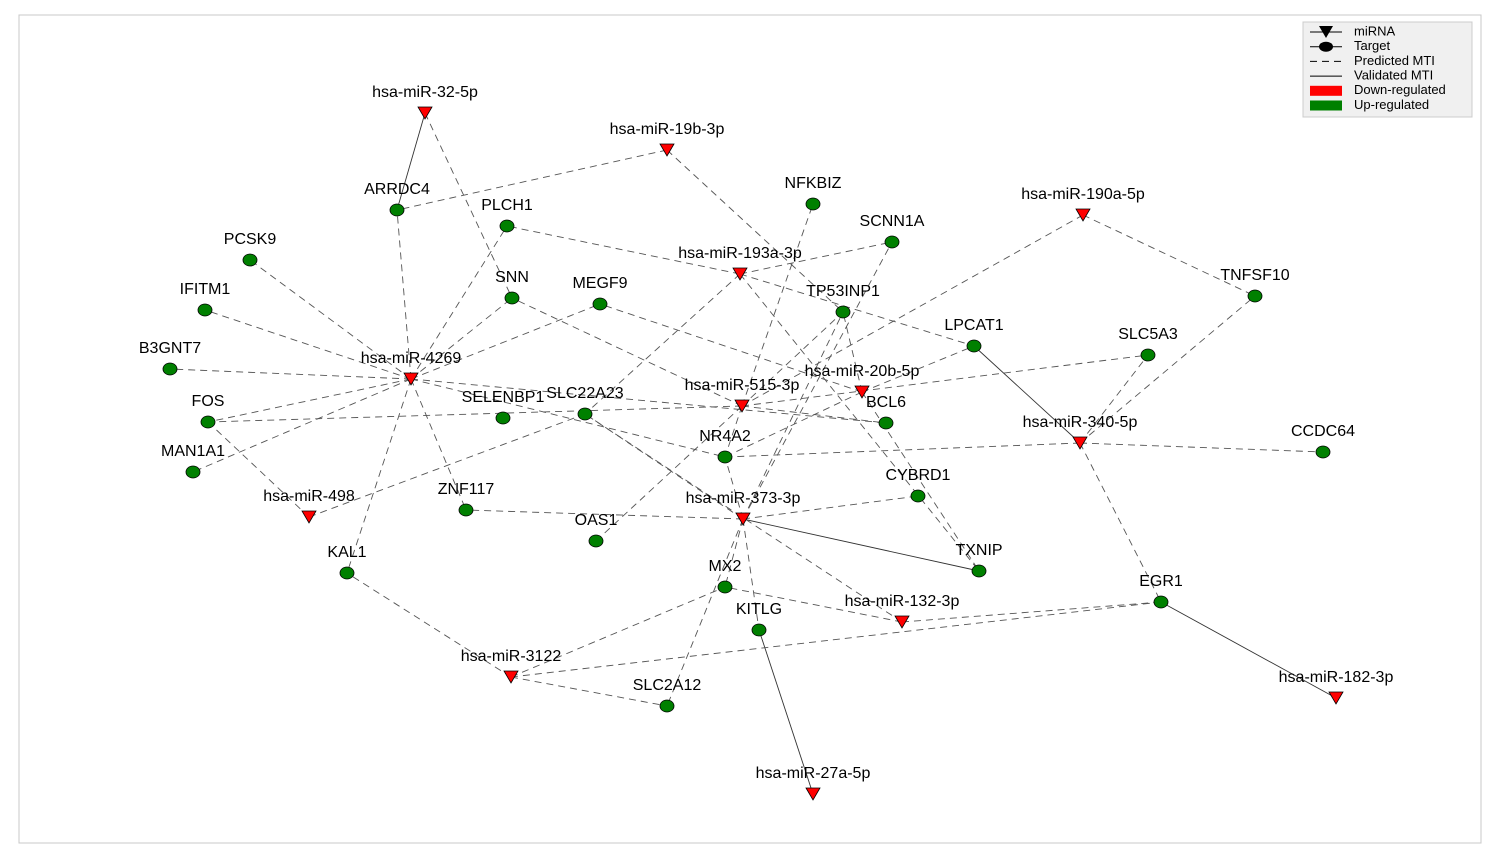 The image size is (1500, 859). Describe the element at coordinates (918, 475) in the screenshot. I see `node-label: CYBRD1` at that location.